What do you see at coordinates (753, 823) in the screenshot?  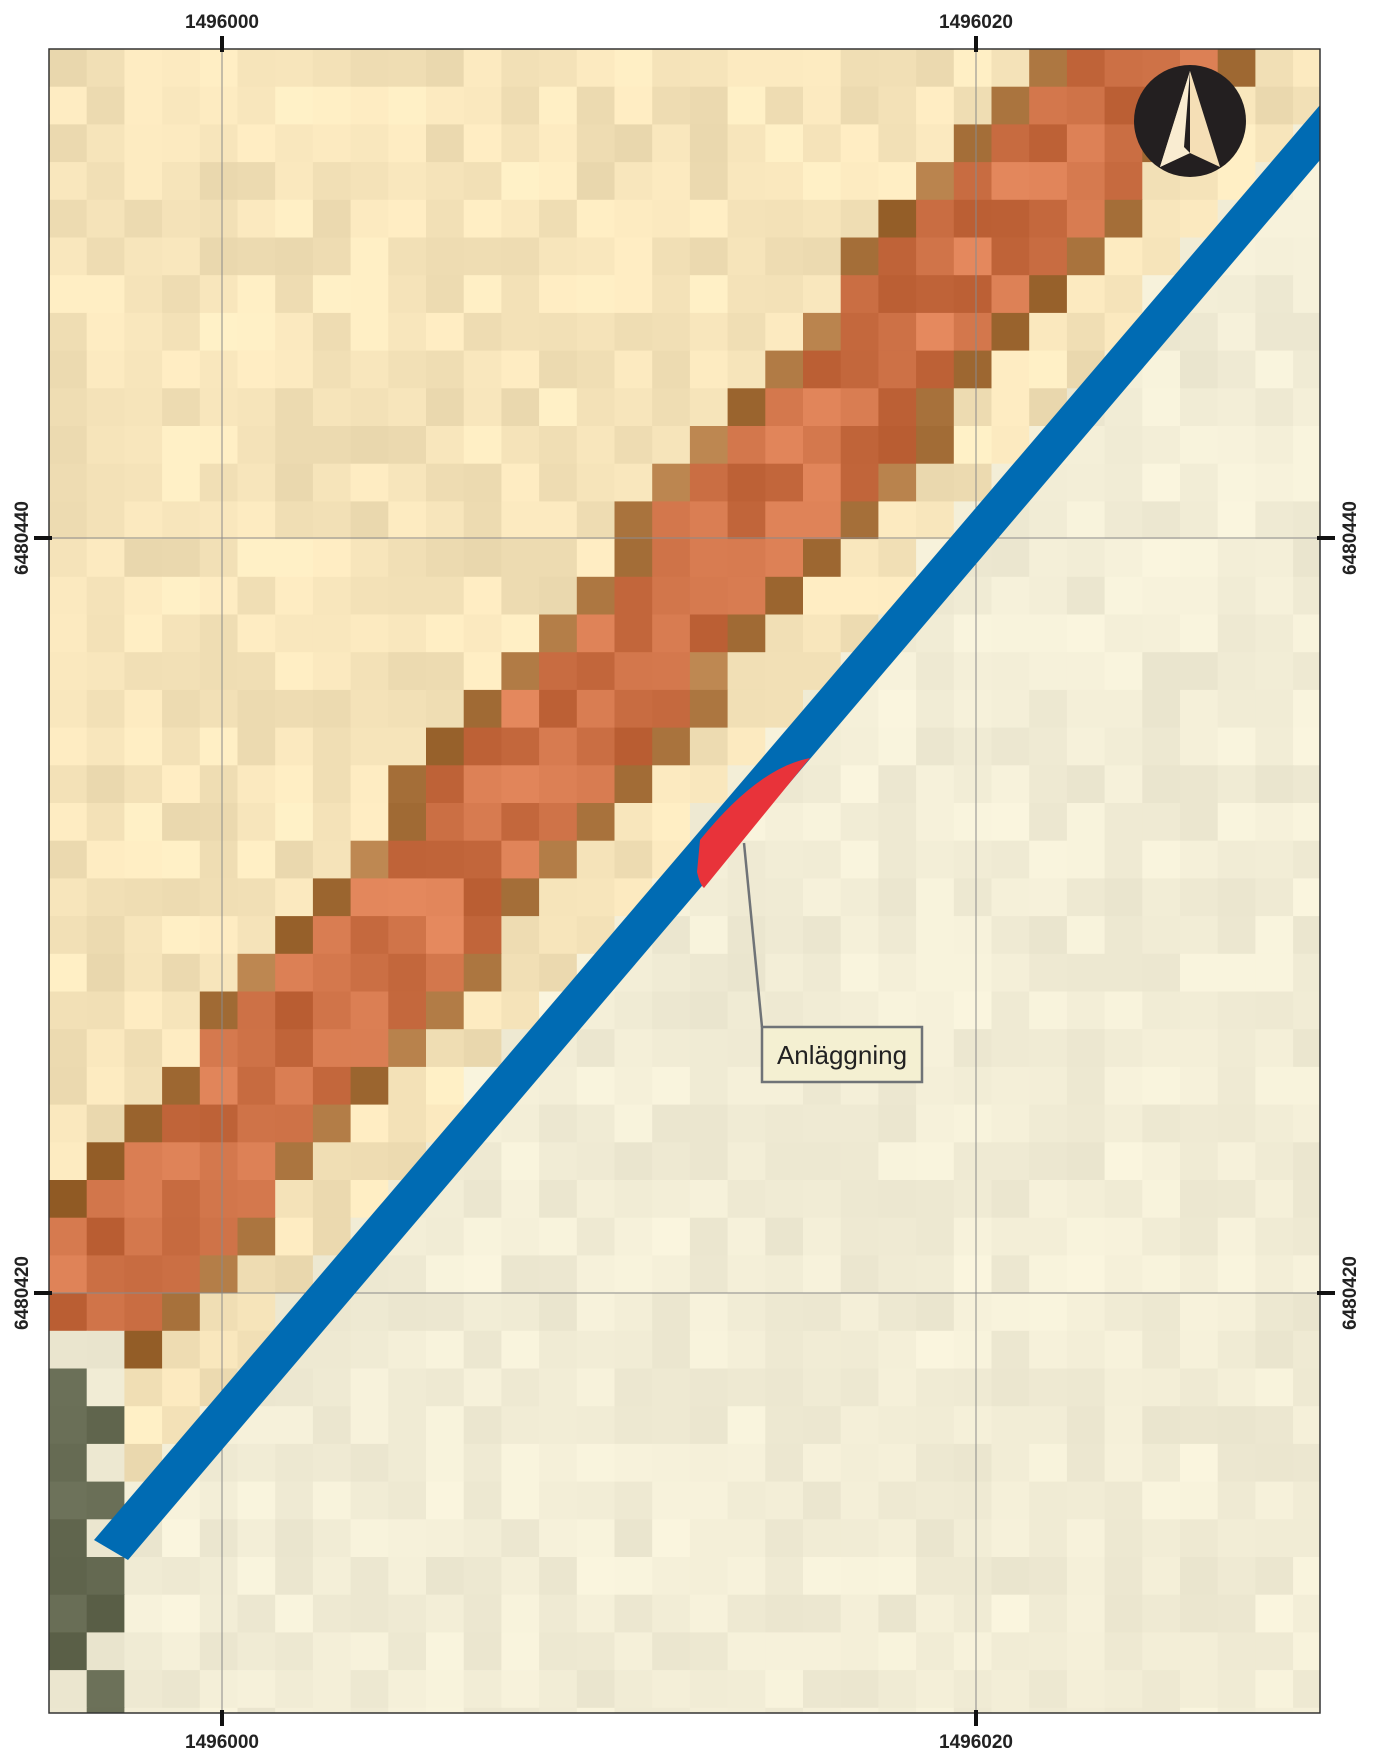 I see `facility-area` at bounding box center [753, 823].